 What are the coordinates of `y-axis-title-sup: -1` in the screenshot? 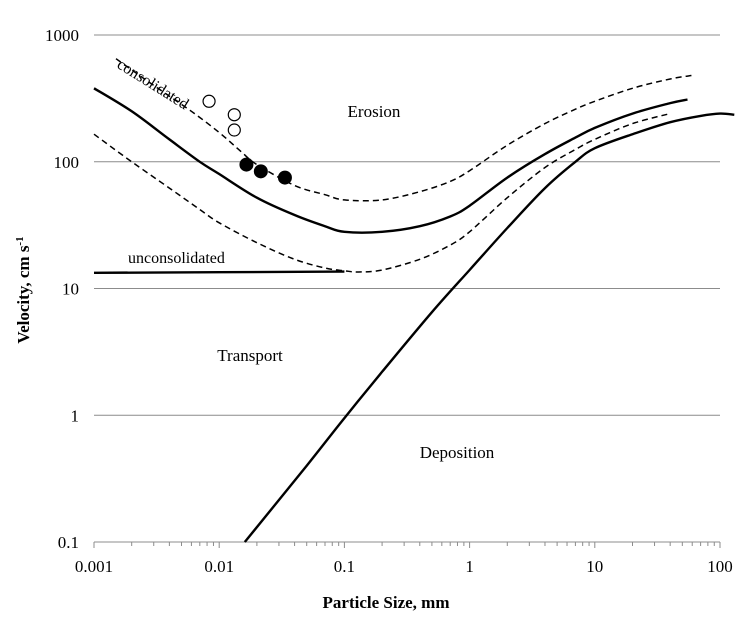 It's located at (20, 240).